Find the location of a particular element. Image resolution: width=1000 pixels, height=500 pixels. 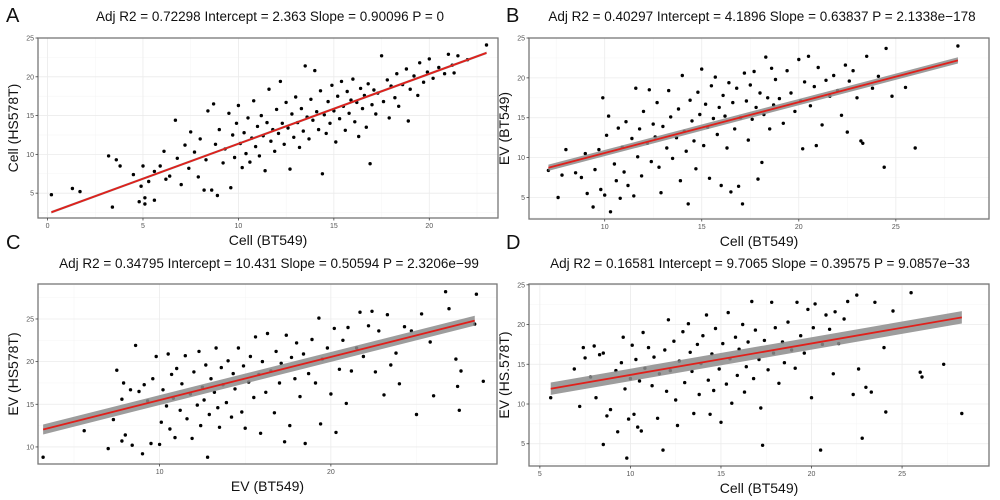

y-tick-label: 15 is located at coordinates (30, 405).